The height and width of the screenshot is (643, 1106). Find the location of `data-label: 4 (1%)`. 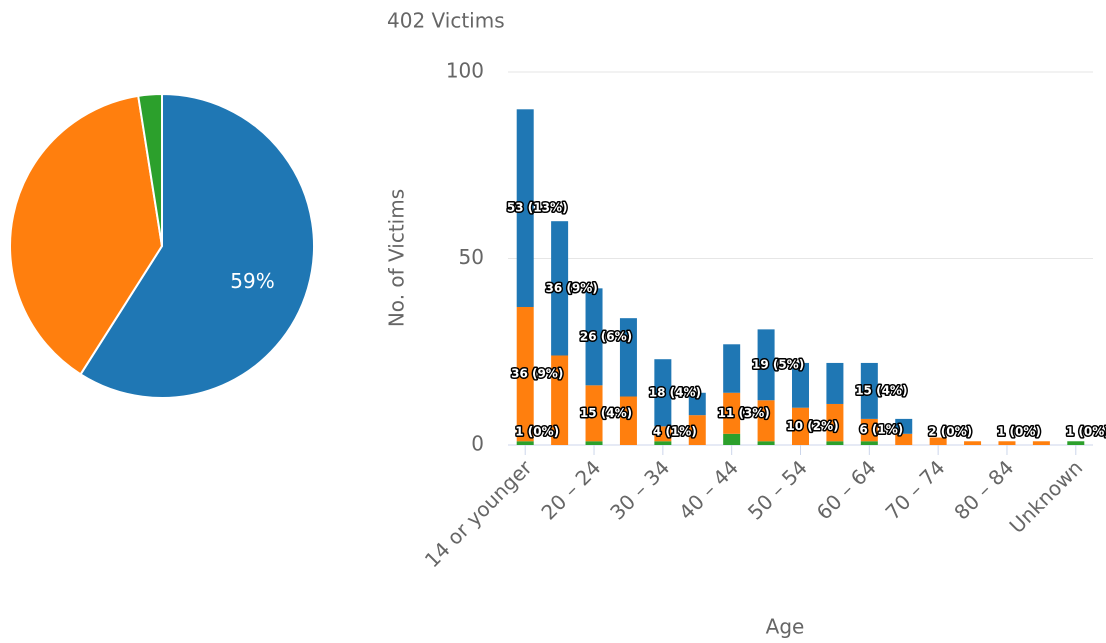

data-label: 4 (1%) is located at coordinates (675, 432).